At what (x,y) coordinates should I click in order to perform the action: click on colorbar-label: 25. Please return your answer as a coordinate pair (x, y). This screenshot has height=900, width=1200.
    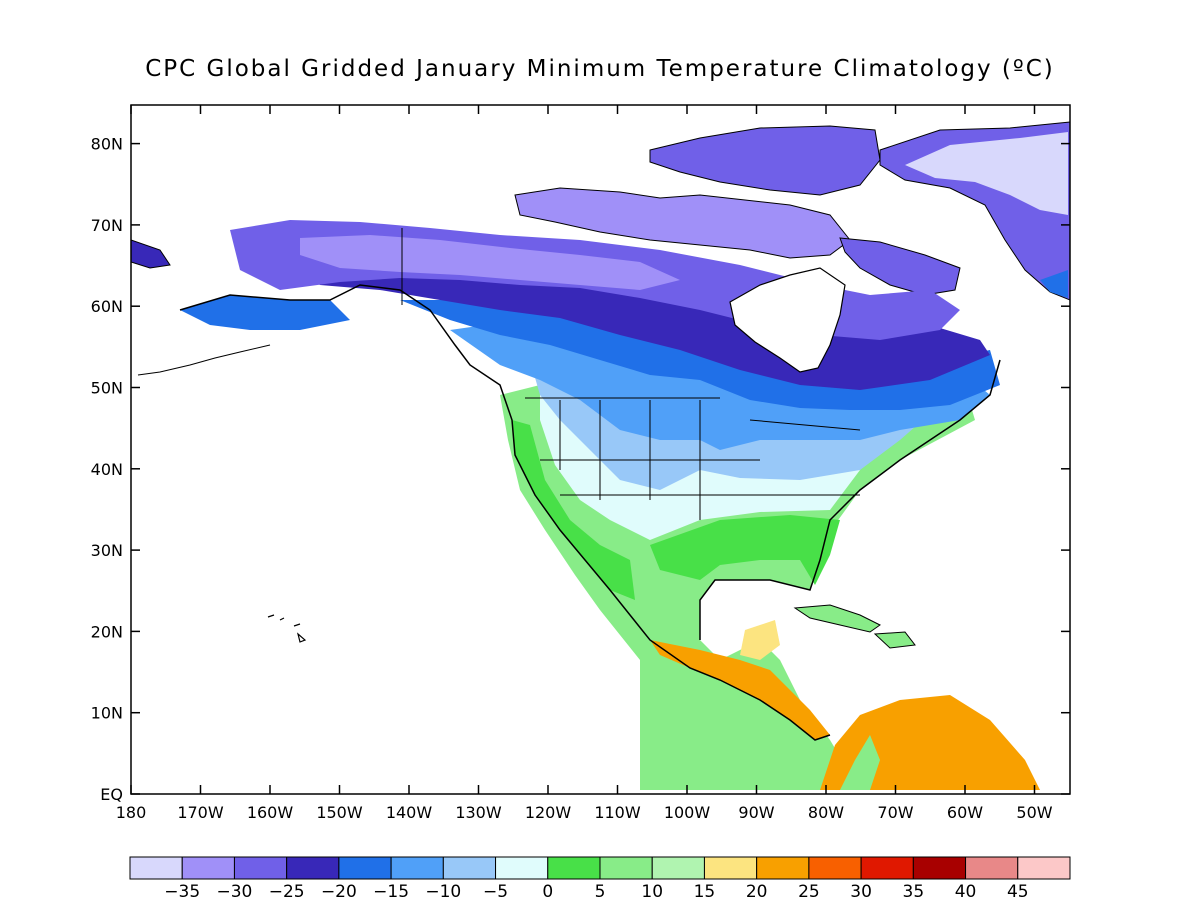
    Looking at the image, I should click on (809, 891).